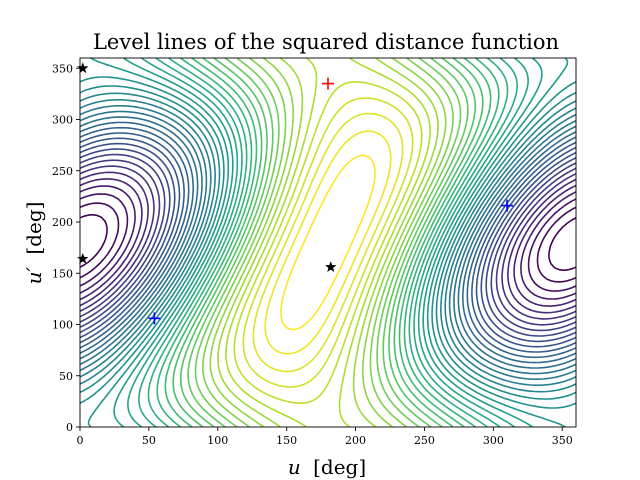  What do you see at coordinates (339, 467) in the screenshot?
I see `x-axis-label-unit: [deg]` at bounding box center [339, 467].